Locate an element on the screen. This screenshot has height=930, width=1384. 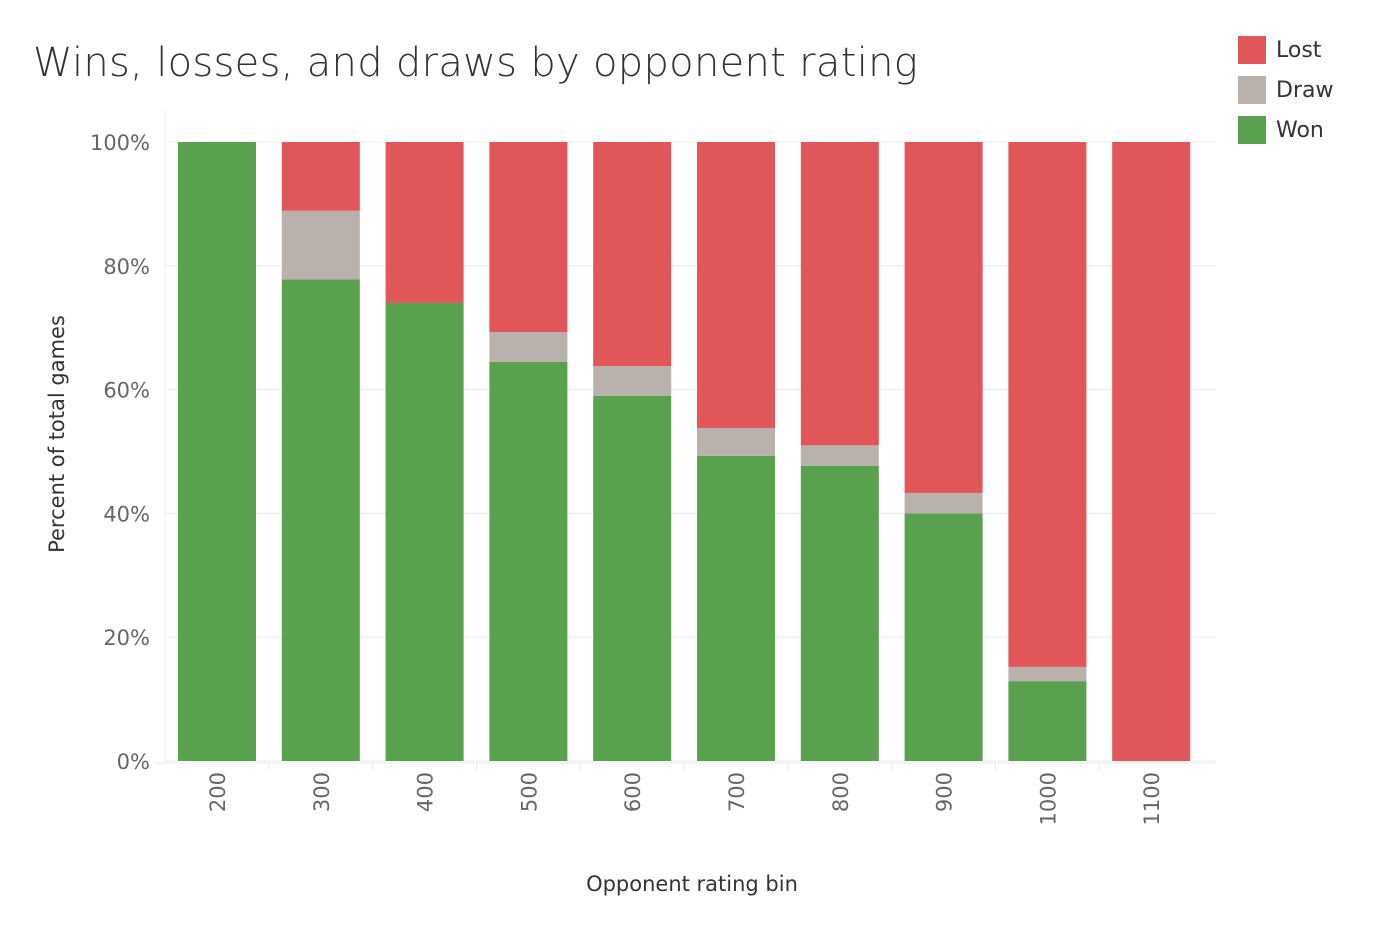
x-tick-label: 600 is located at coordinates (633, 792).